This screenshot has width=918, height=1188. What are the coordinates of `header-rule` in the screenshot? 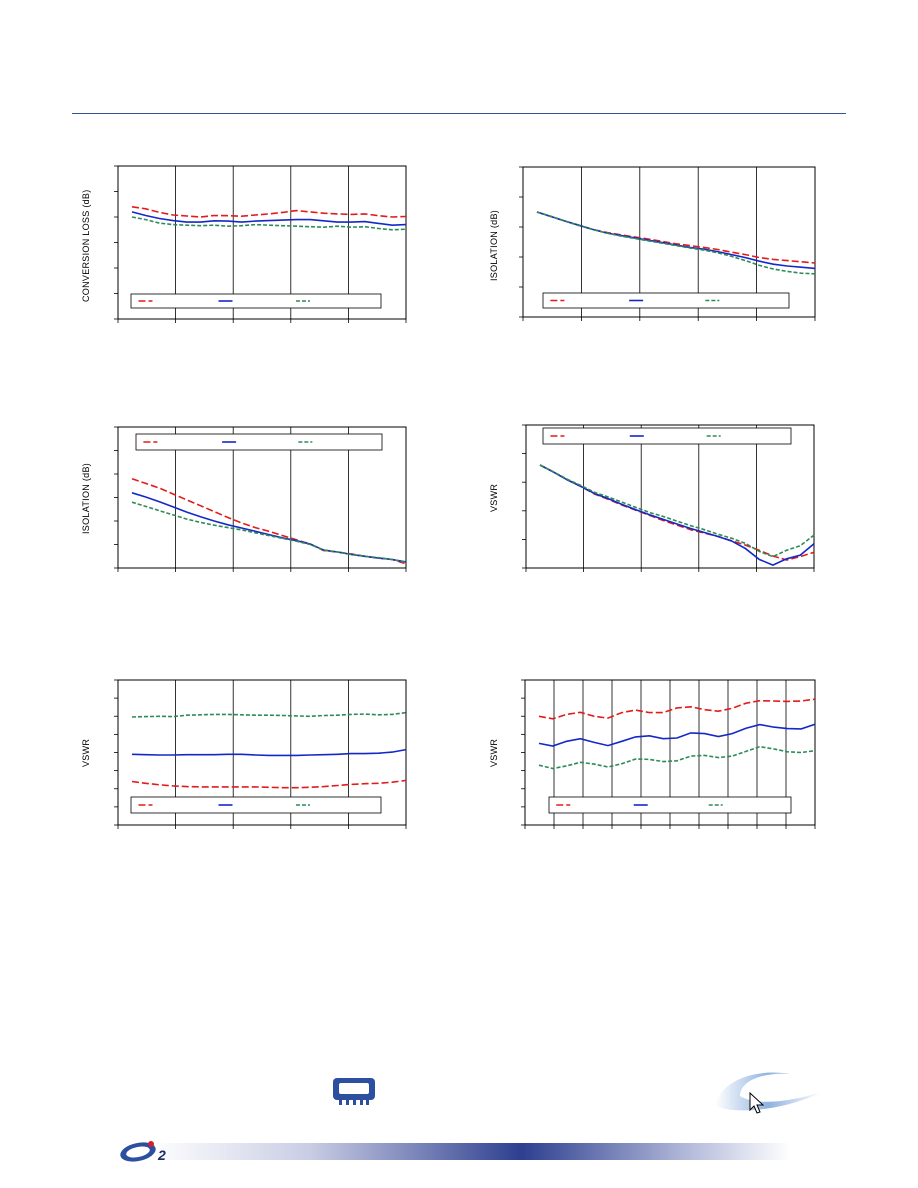 It's located at (459, 113).